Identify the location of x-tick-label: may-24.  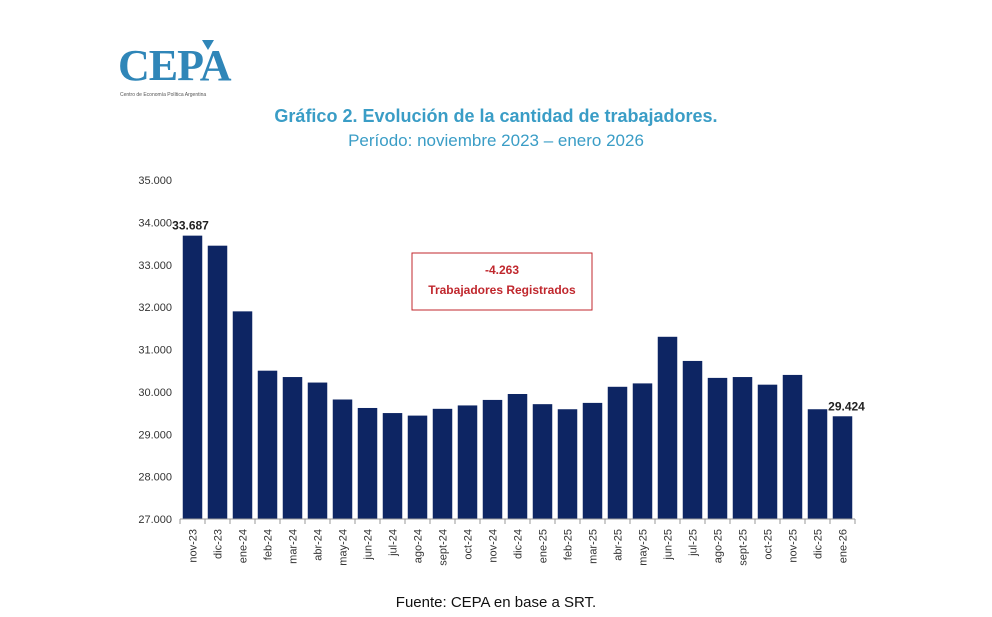
(344, 547).